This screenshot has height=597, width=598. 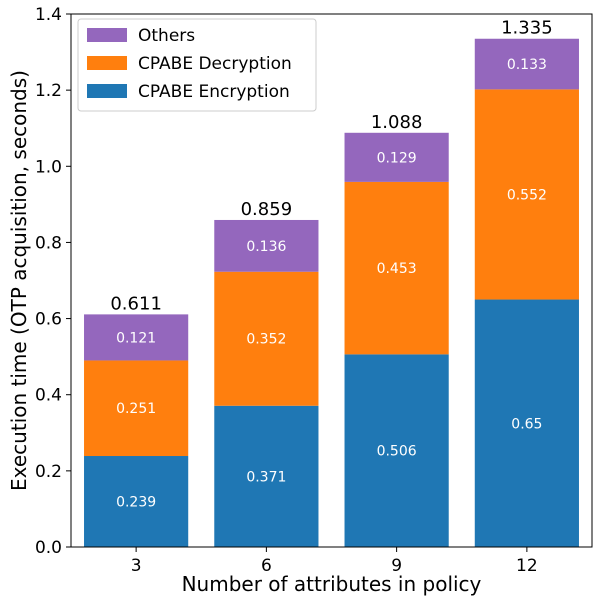 What do you see at coordinates (267, 209) in the screenshot?
I see `bar-total-label: 0.859` at bounding box center [267, 209].